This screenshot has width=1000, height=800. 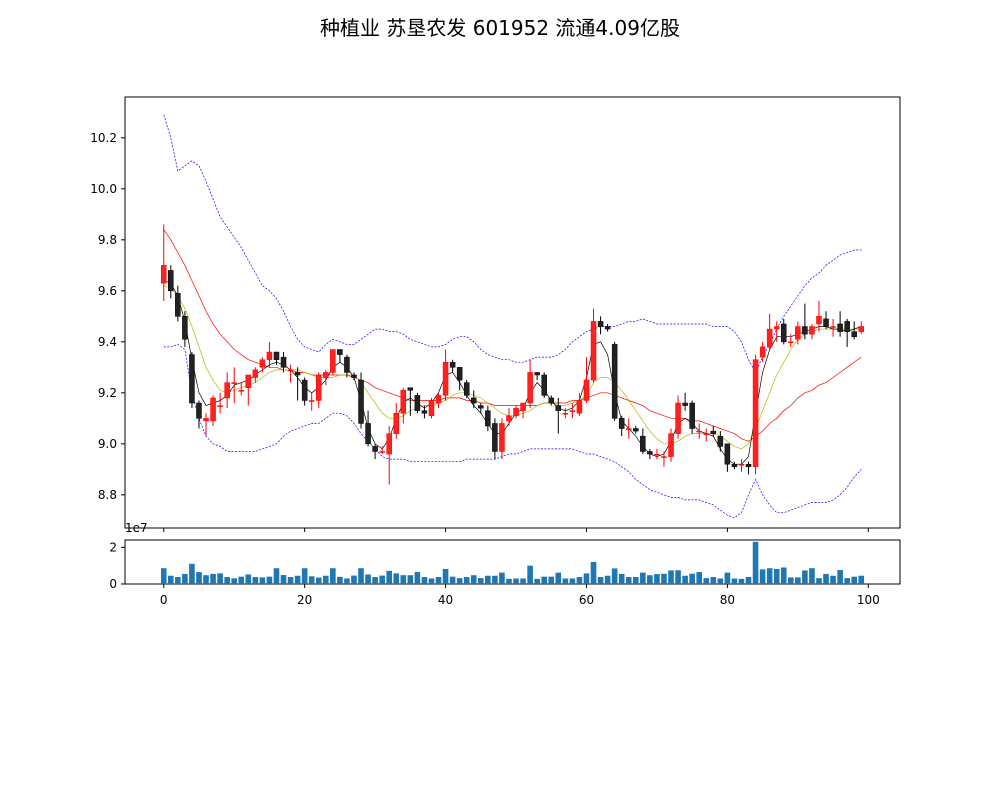 I want to click on volume-axes-frame, so click(x=512, y=562).